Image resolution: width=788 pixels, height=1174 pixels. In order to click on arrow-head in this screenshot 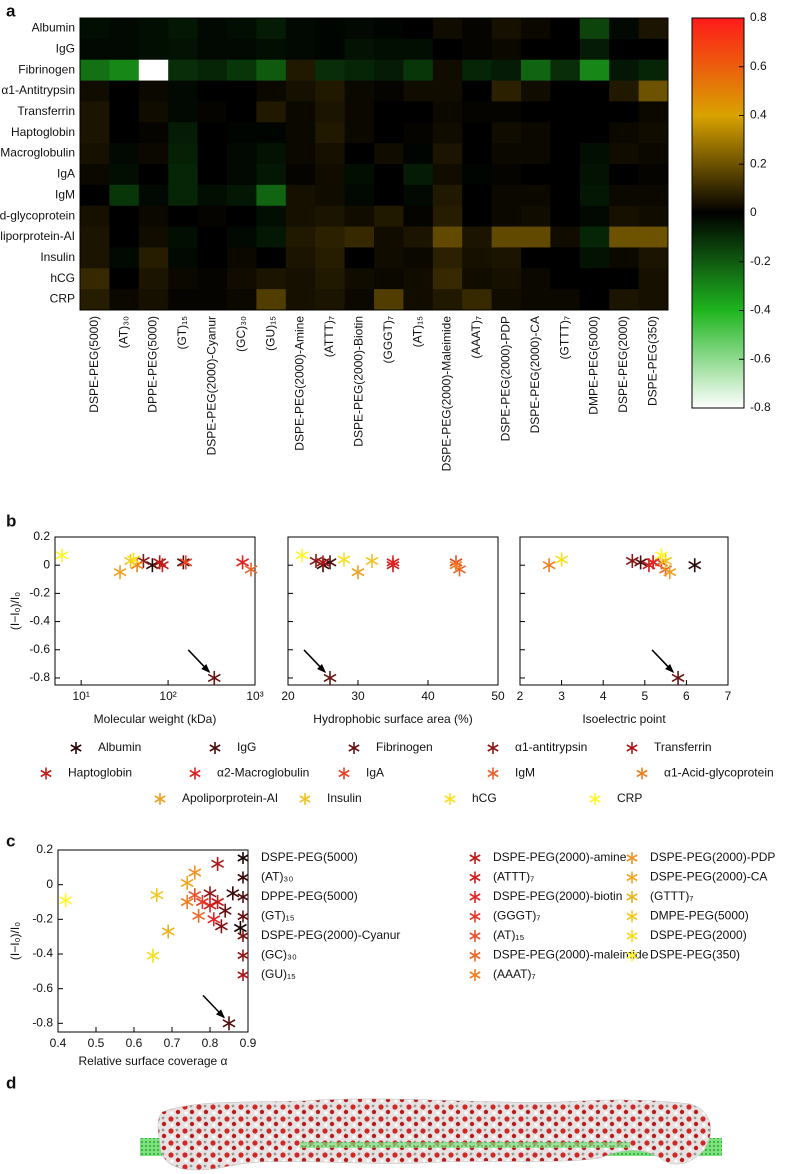, I will do `click(220, 1014)`.